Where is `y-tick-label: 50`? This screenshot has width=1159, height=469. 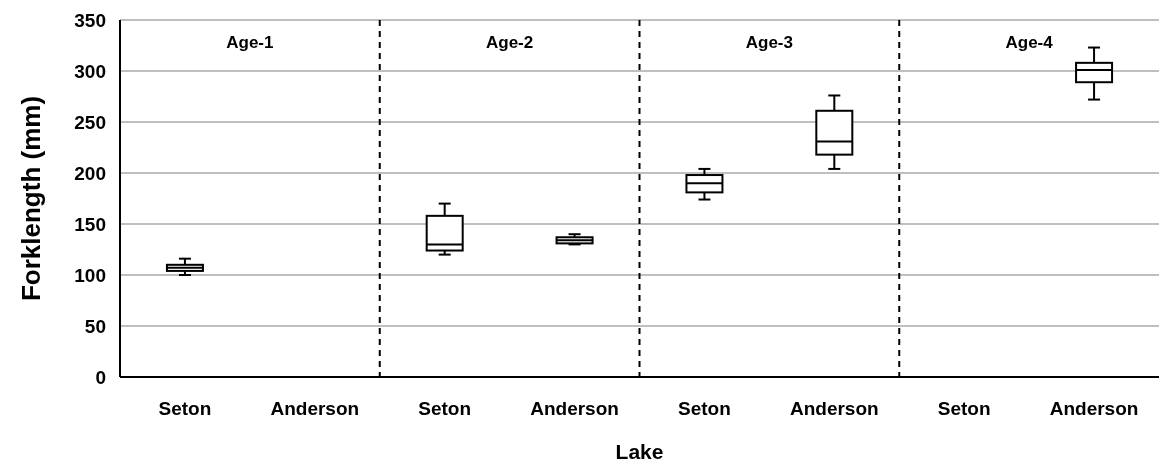 y-tick-label: 50 is located at coordinates (95, 326).